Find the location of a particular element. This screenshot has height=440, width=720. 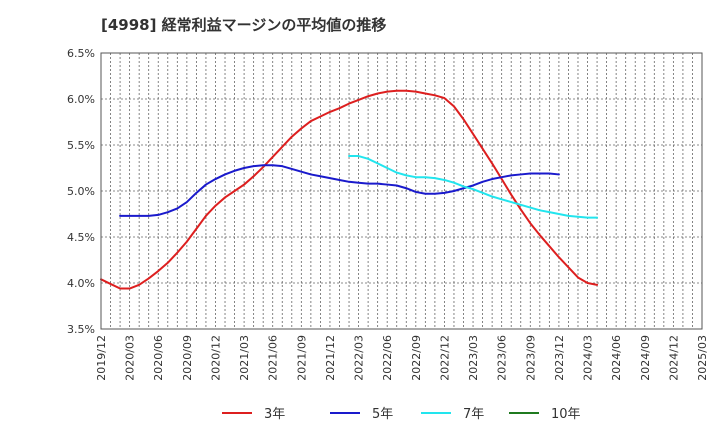

legend: 3年 5年 7年 10年 is located at coordinates (401, 414).